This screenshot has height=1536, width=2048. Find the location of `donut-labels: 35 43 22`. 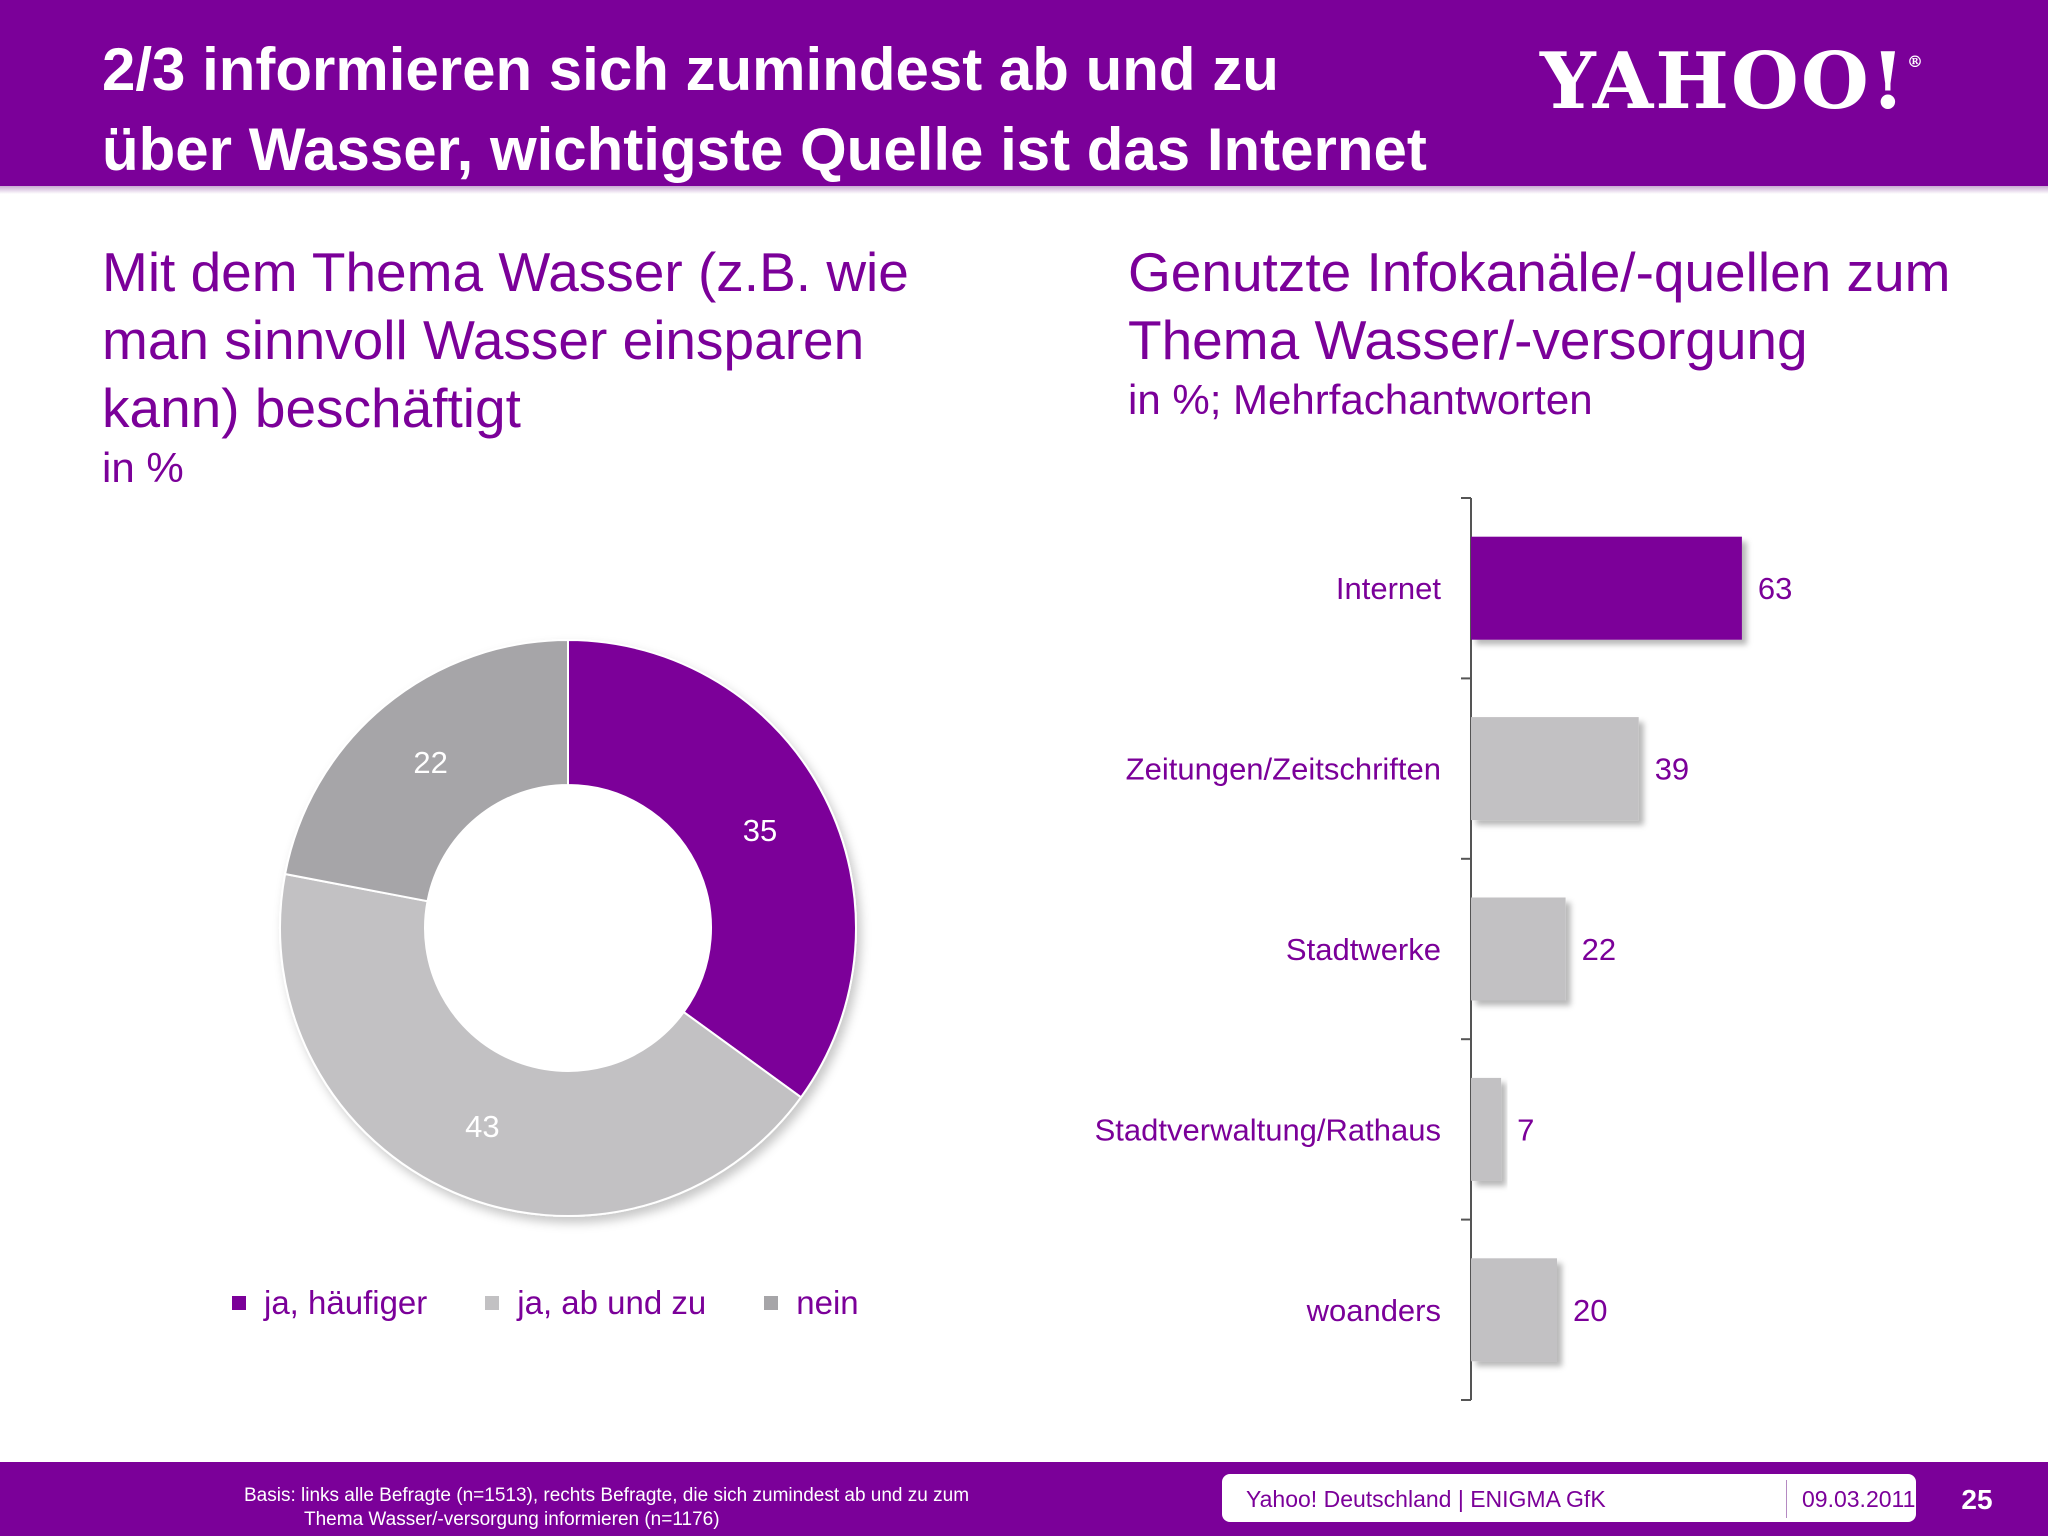

donut-labels: 35 43 22 is located at coordinates (595, 944).